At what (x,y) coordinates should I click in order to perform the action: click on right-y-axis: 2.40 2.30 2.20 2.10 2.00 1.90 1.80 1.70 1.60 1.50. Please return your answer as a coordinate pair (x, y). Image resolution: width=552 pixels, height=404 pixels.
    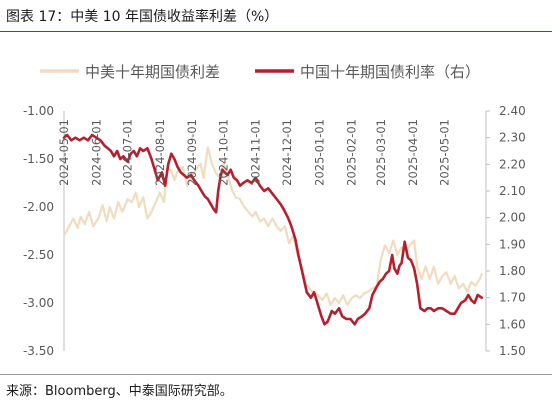
    Looking at the image, I should click on (505, 231).